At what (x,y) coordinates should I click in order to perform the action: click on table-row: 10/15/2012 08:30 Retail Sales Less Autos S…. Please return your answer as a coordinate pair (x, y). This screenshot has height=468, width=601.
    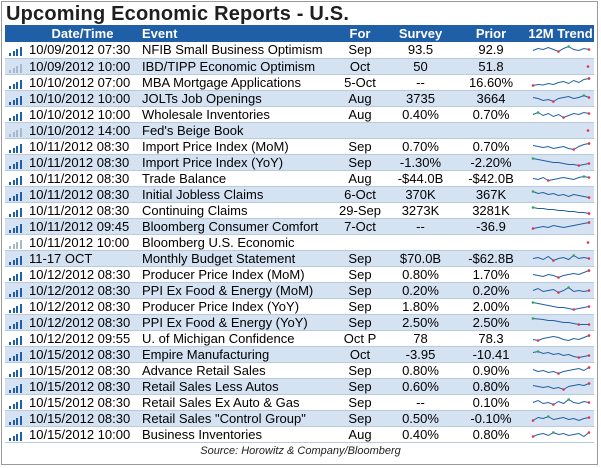
    Looking at the image, I should click on (299, 386).